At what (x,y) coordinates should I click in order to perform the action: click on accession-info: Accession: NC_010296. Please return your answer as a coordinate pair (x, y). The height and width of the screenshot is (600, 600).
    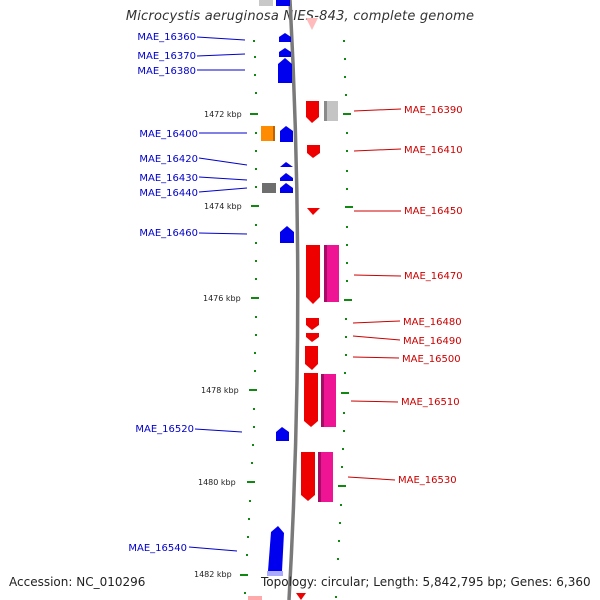
    Looking at the image, I should click on (77, 582).